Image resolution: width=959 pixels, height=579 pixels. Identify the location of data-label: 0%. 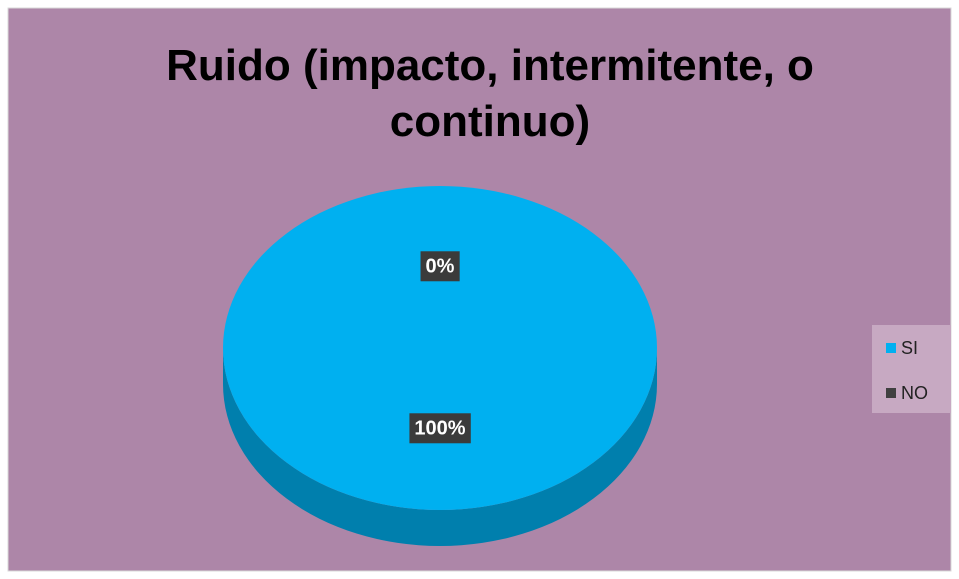
(440, 266).